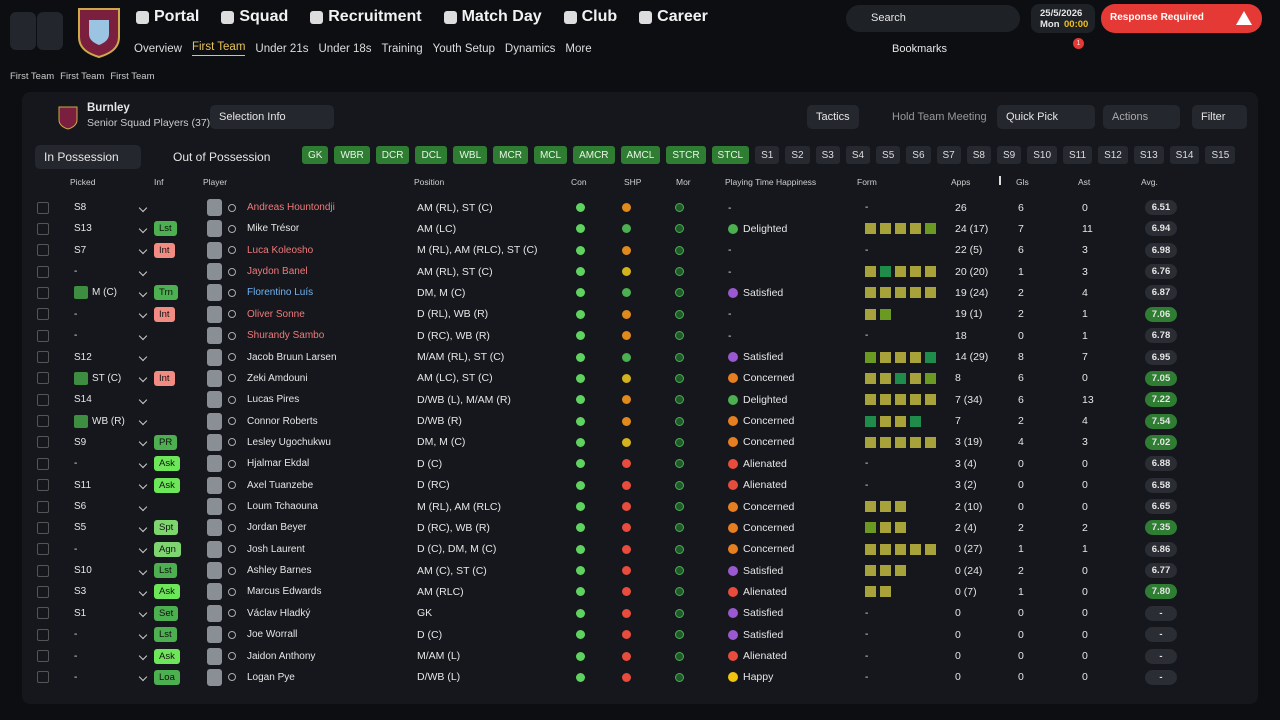  I want to click on position-chip: STCR, so click(686, 155).